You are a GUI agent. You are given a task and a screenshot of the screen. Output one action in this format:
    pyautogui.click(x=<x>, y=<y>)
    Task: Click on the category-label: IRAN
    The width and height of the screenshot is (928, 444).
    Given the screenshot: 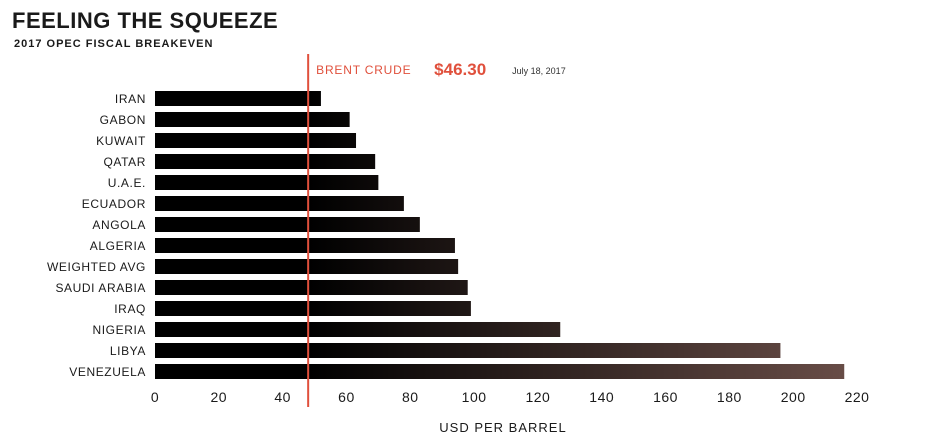 What is the action you would take?
    pyautogui.click(x=130, y=99)
    